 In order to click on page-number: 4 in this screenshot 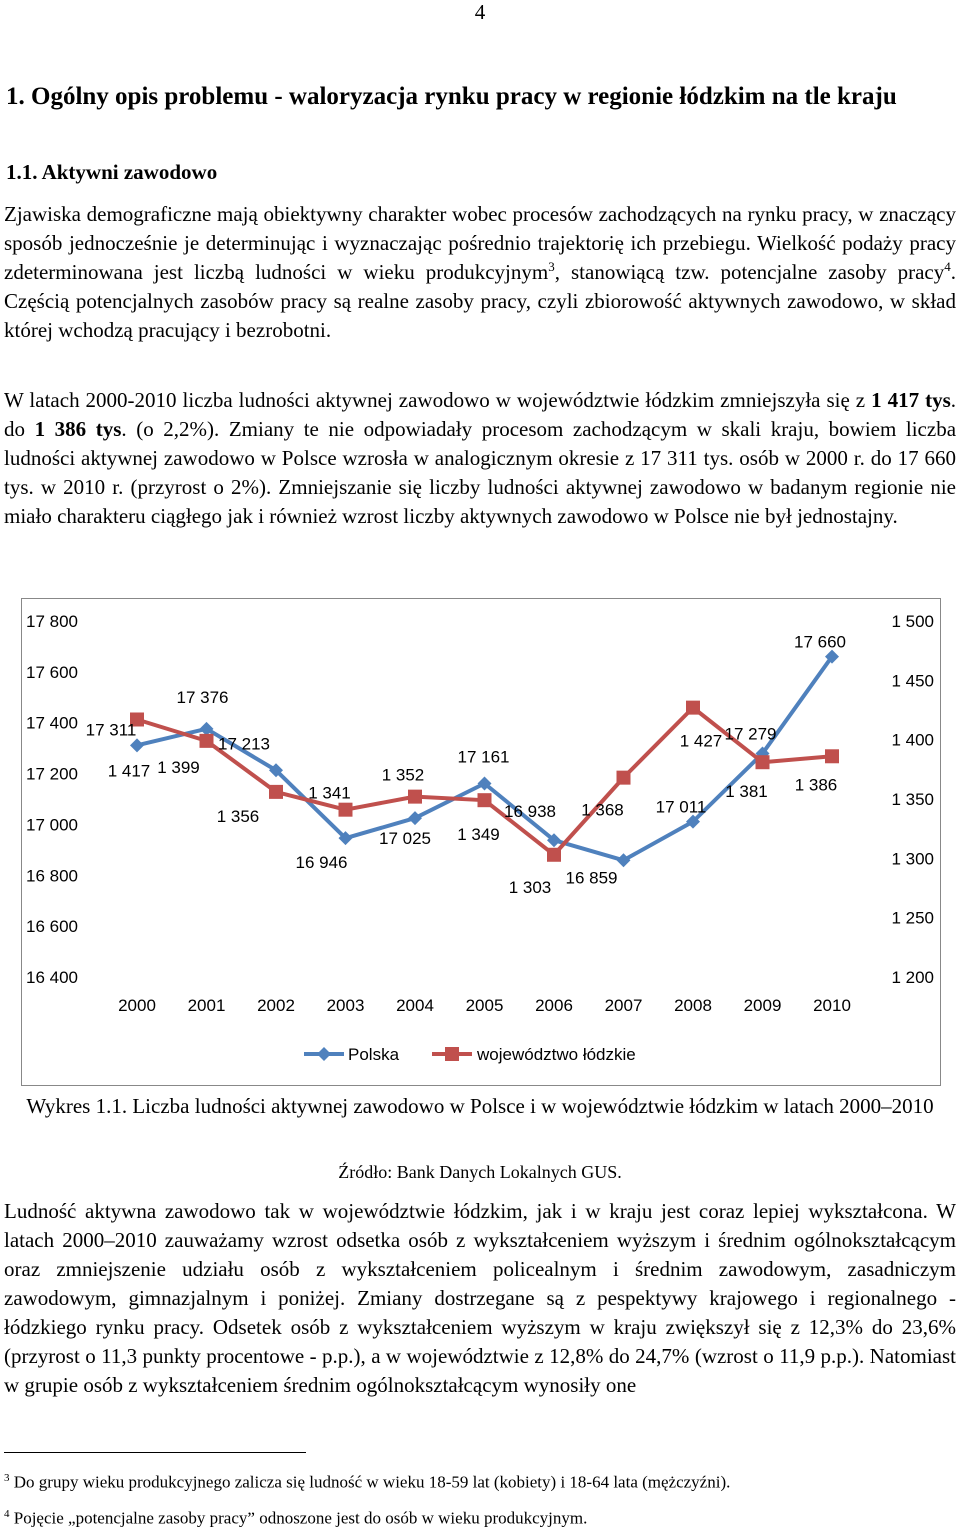, I will do `click(480, 12)`.